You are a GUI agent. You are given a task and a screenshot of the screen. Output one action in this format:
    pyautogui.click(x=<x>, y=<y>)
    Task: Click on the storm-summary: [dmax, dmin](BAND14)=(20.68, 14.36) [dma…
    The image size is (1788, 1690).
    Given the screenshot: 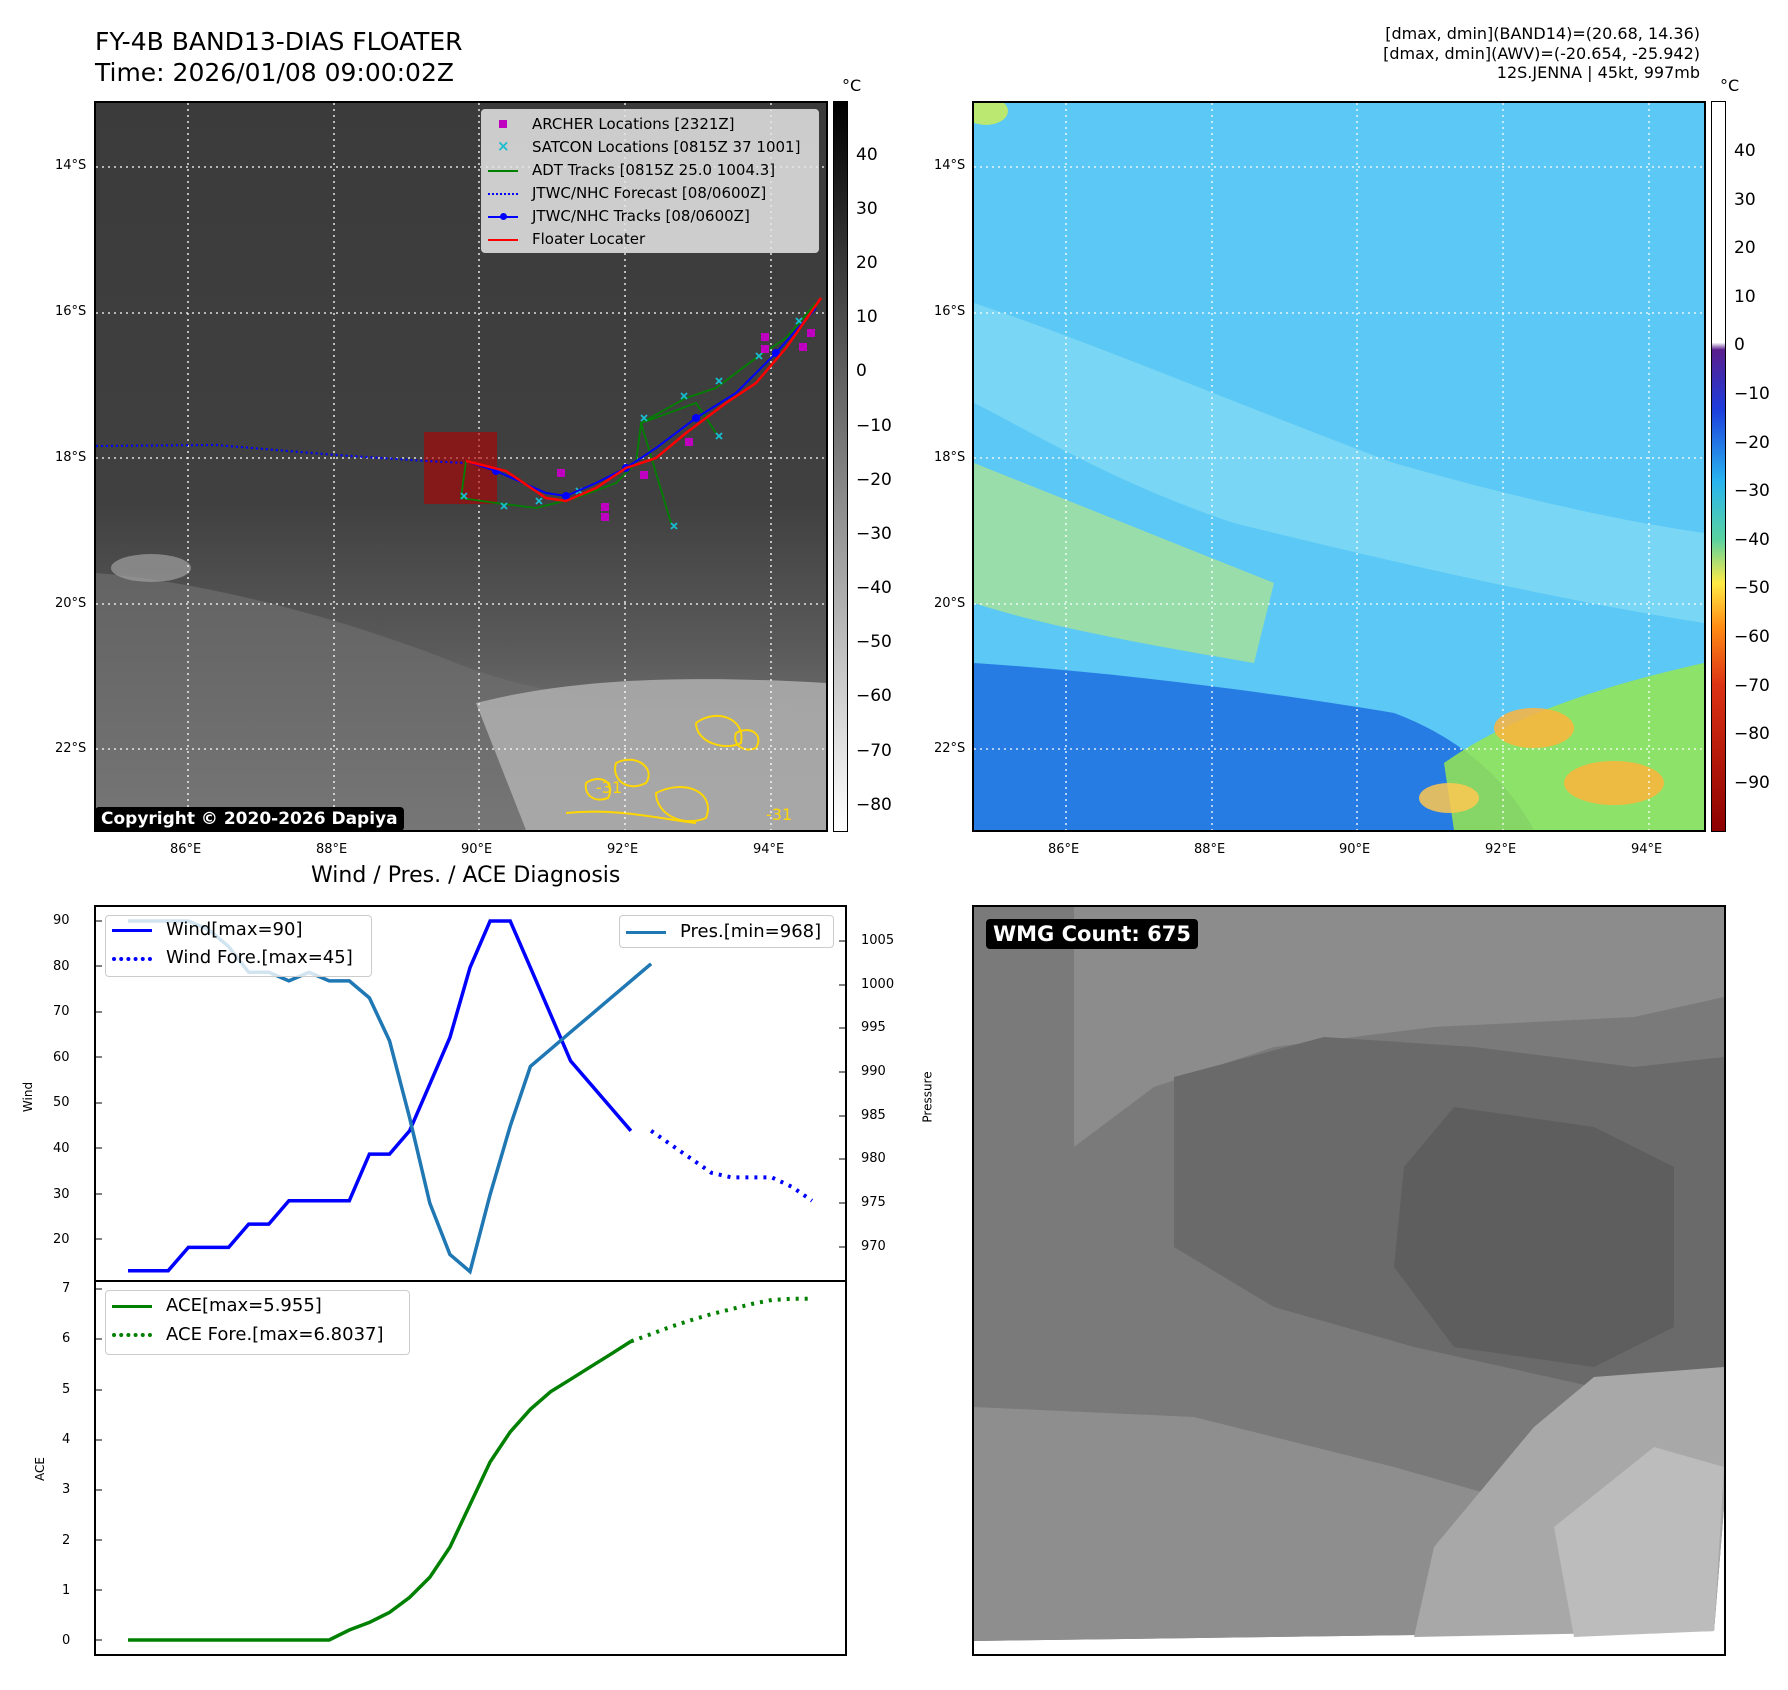 What is the action you would take?
    pyautogui.click(x=1541, y=53)
    